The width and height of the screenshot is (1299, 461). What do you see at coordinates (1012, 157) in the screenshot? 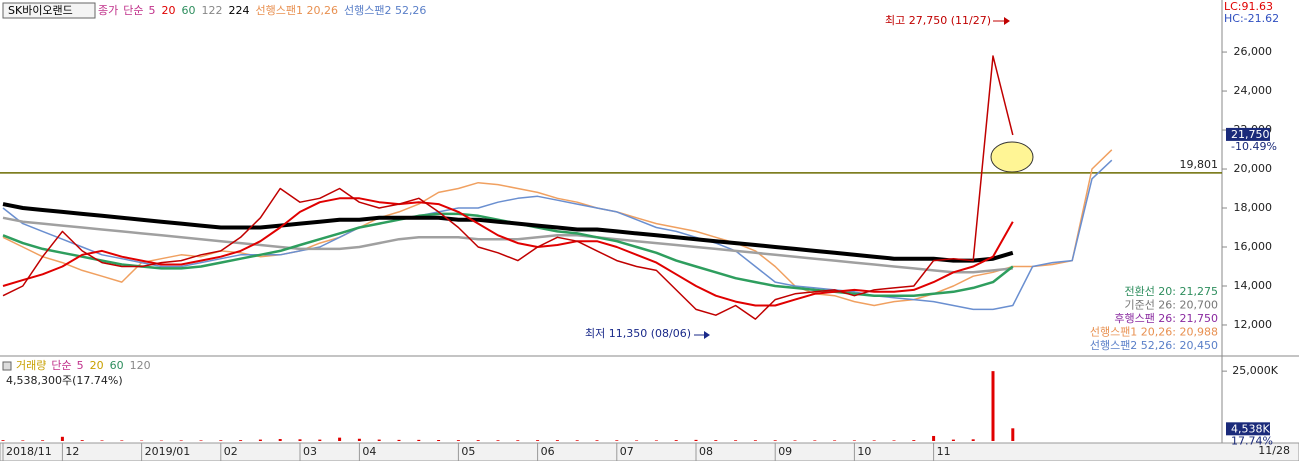
I see `highlight-ellipse` at bounding box center [1012, 157].